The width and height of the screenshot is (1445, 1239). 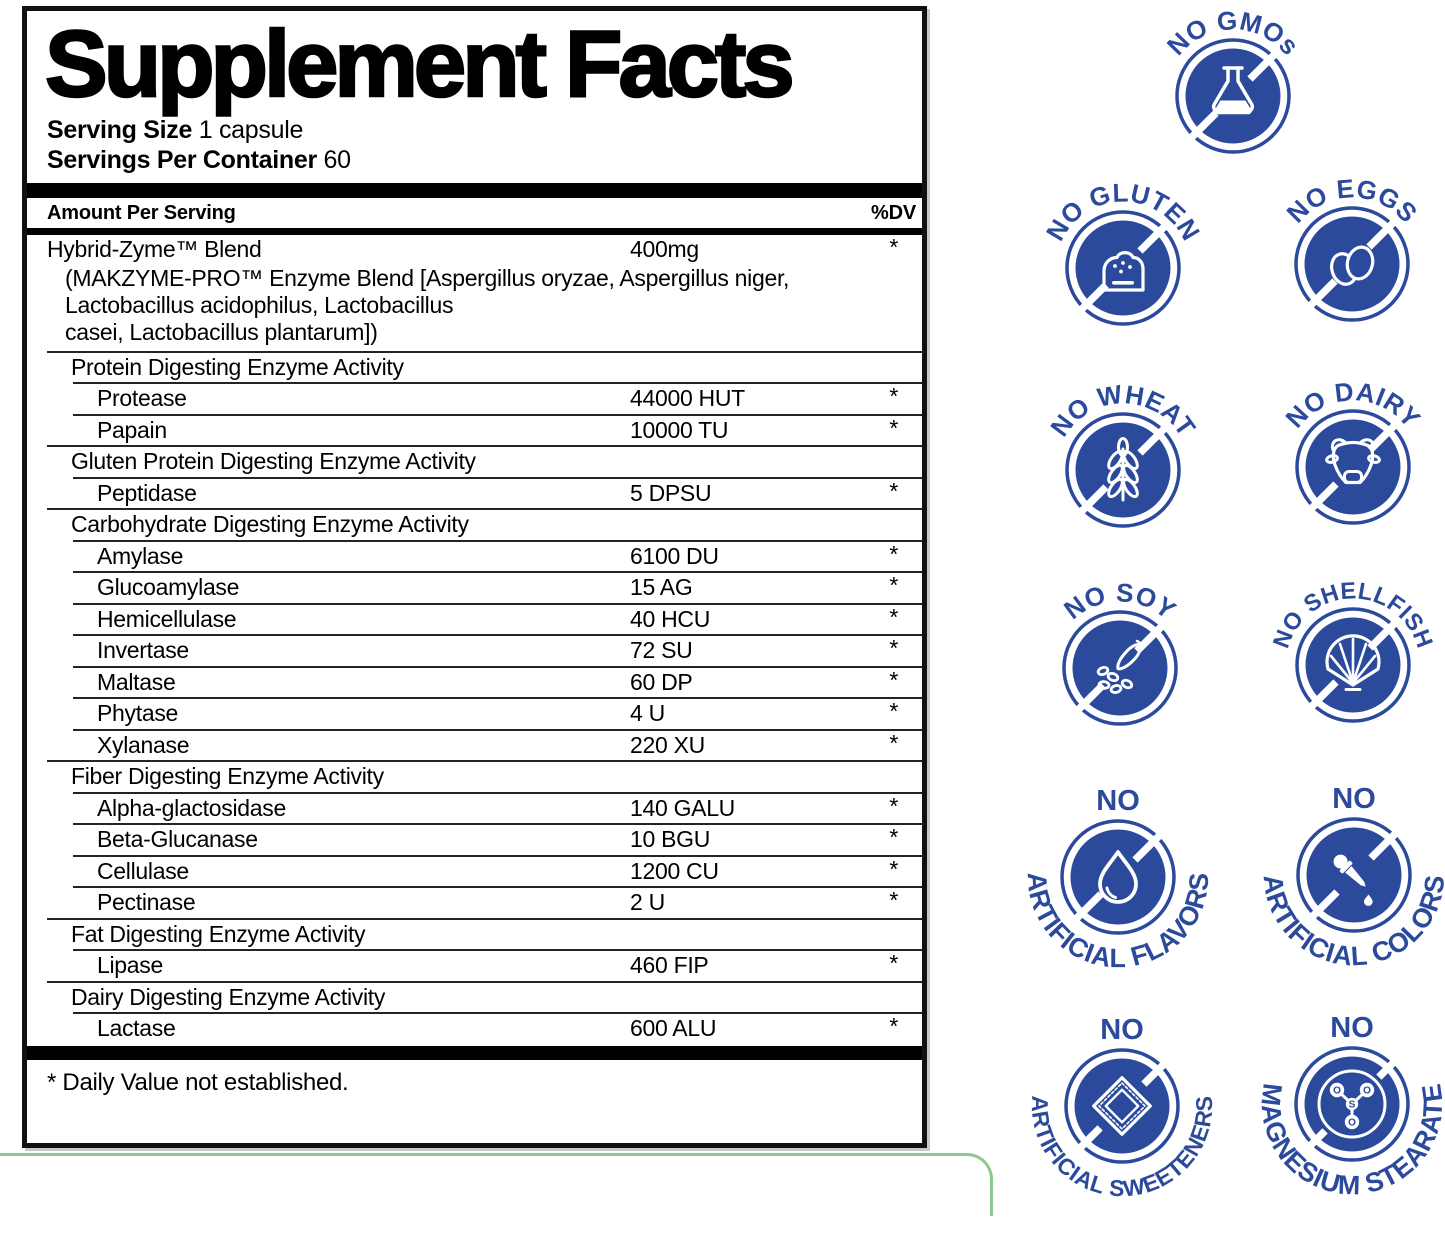 What do you see at coordinates (497, 492) in the screenshot?
I see `table-row: Peptidase 5 DPSU *` at bounding box center [497, 492].